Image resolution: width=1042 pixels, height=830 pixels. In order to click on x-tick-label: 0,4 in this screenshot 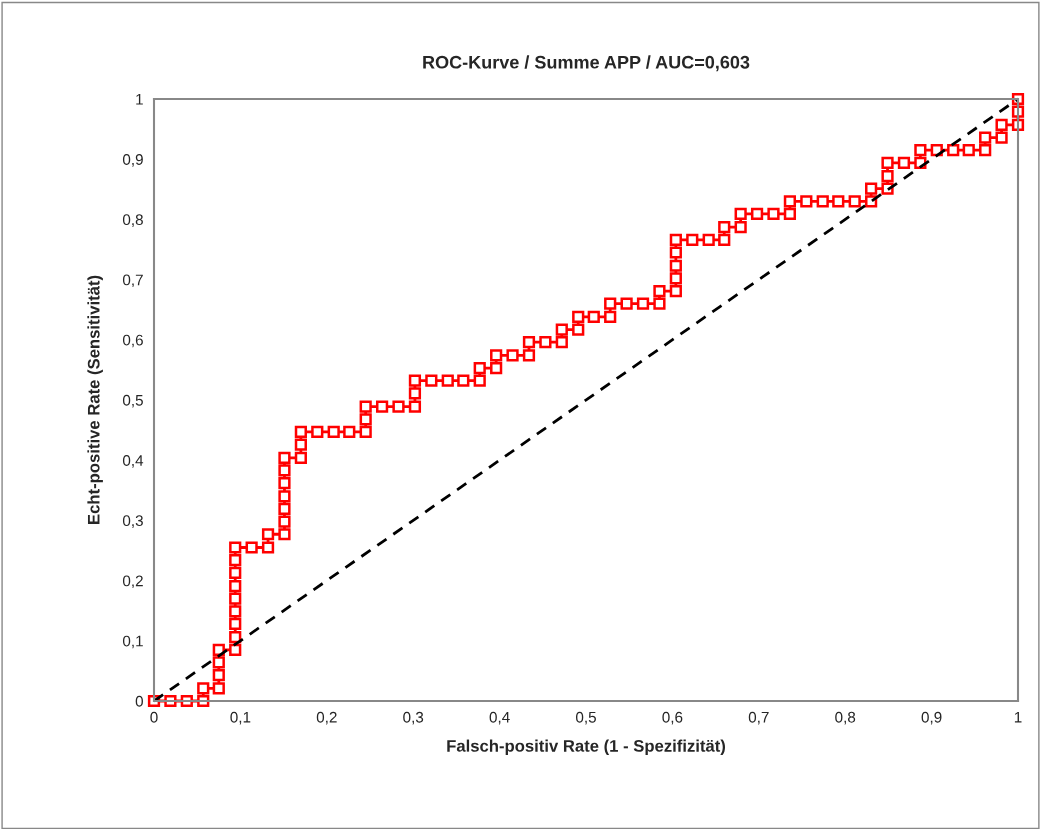, I will do `click(499, 718)`.